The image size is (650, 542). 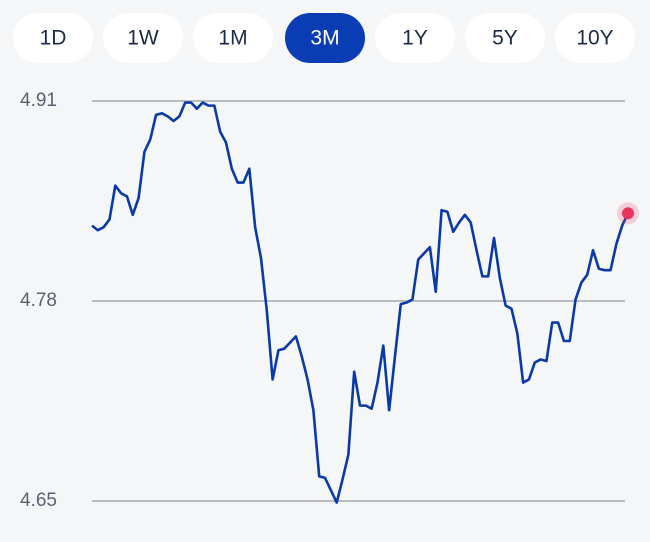 I want to click on range-button-label: 1M, so click(x=232, y=38).